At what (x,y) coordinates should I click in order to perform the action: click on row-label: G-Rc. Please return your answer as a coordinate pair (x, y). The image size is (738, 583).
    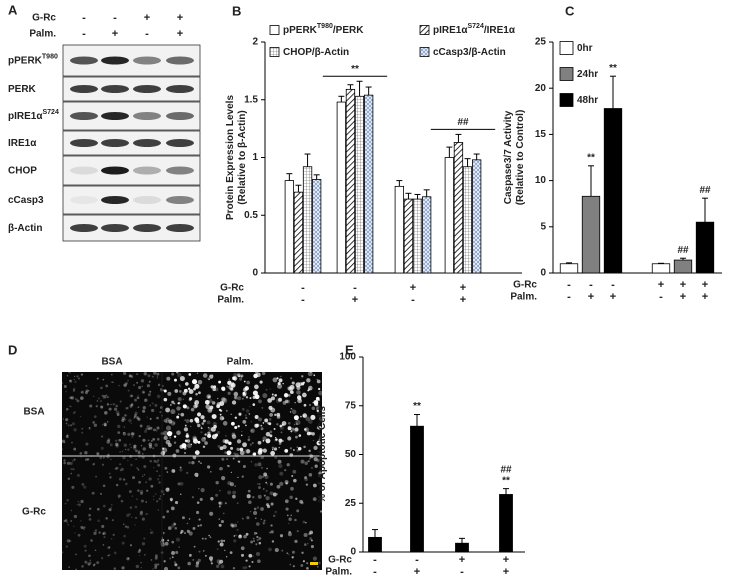
    Looking at the image, I should click on (34, 512).